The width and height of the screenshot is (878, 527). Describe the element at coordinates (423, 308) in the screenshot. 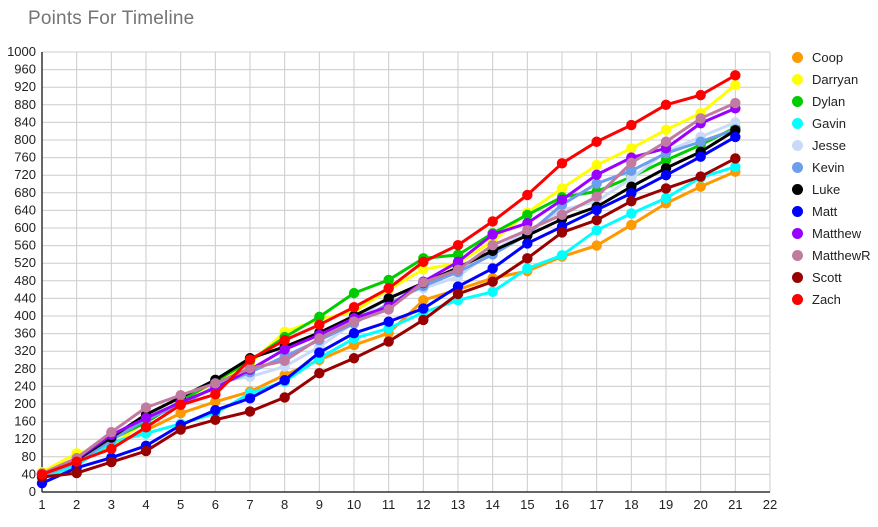

I see `data-point-matt-x12` at that location.